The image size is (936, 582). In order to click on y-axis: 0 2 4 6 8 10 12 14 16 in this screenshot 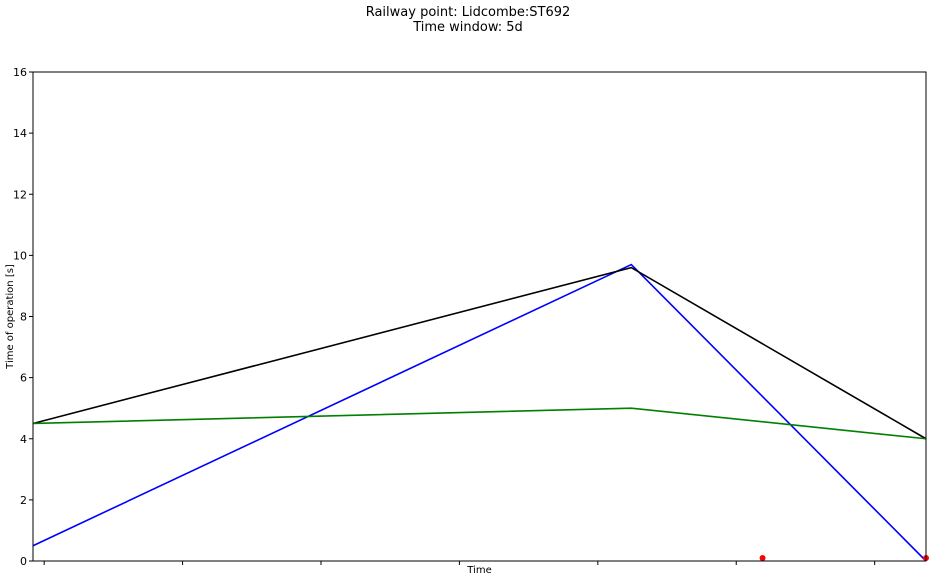, I will do `click(23, 317)`.